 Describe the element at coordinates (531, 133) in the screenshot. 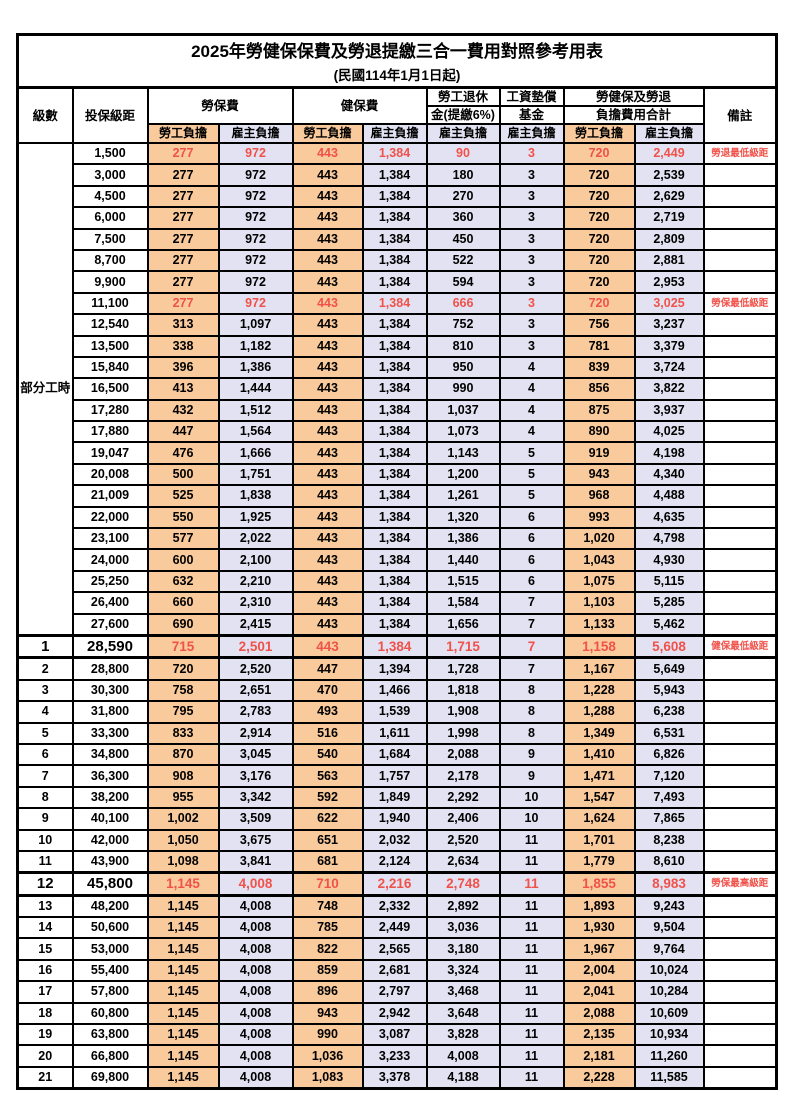

I see `subheader-wagefund-employer: 雇主負擔` at that location.